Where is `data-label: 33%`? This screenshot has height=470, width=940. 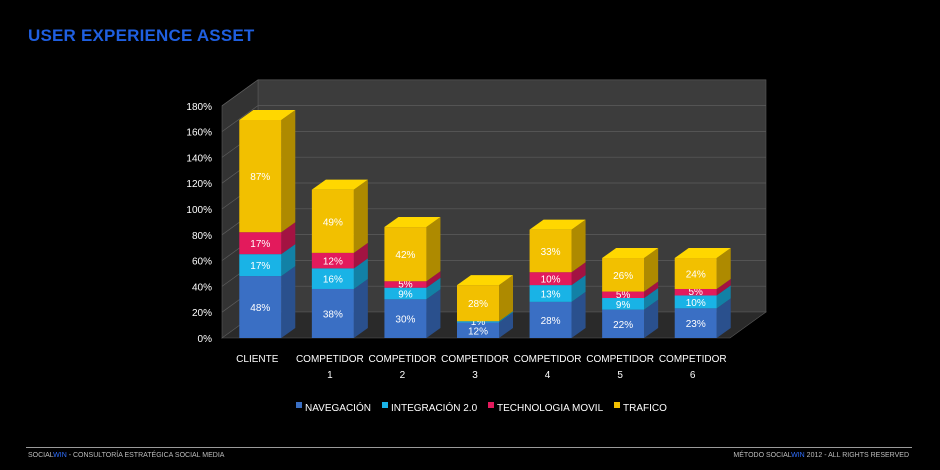
data-label: 33% is located at coordinates (551, 252).